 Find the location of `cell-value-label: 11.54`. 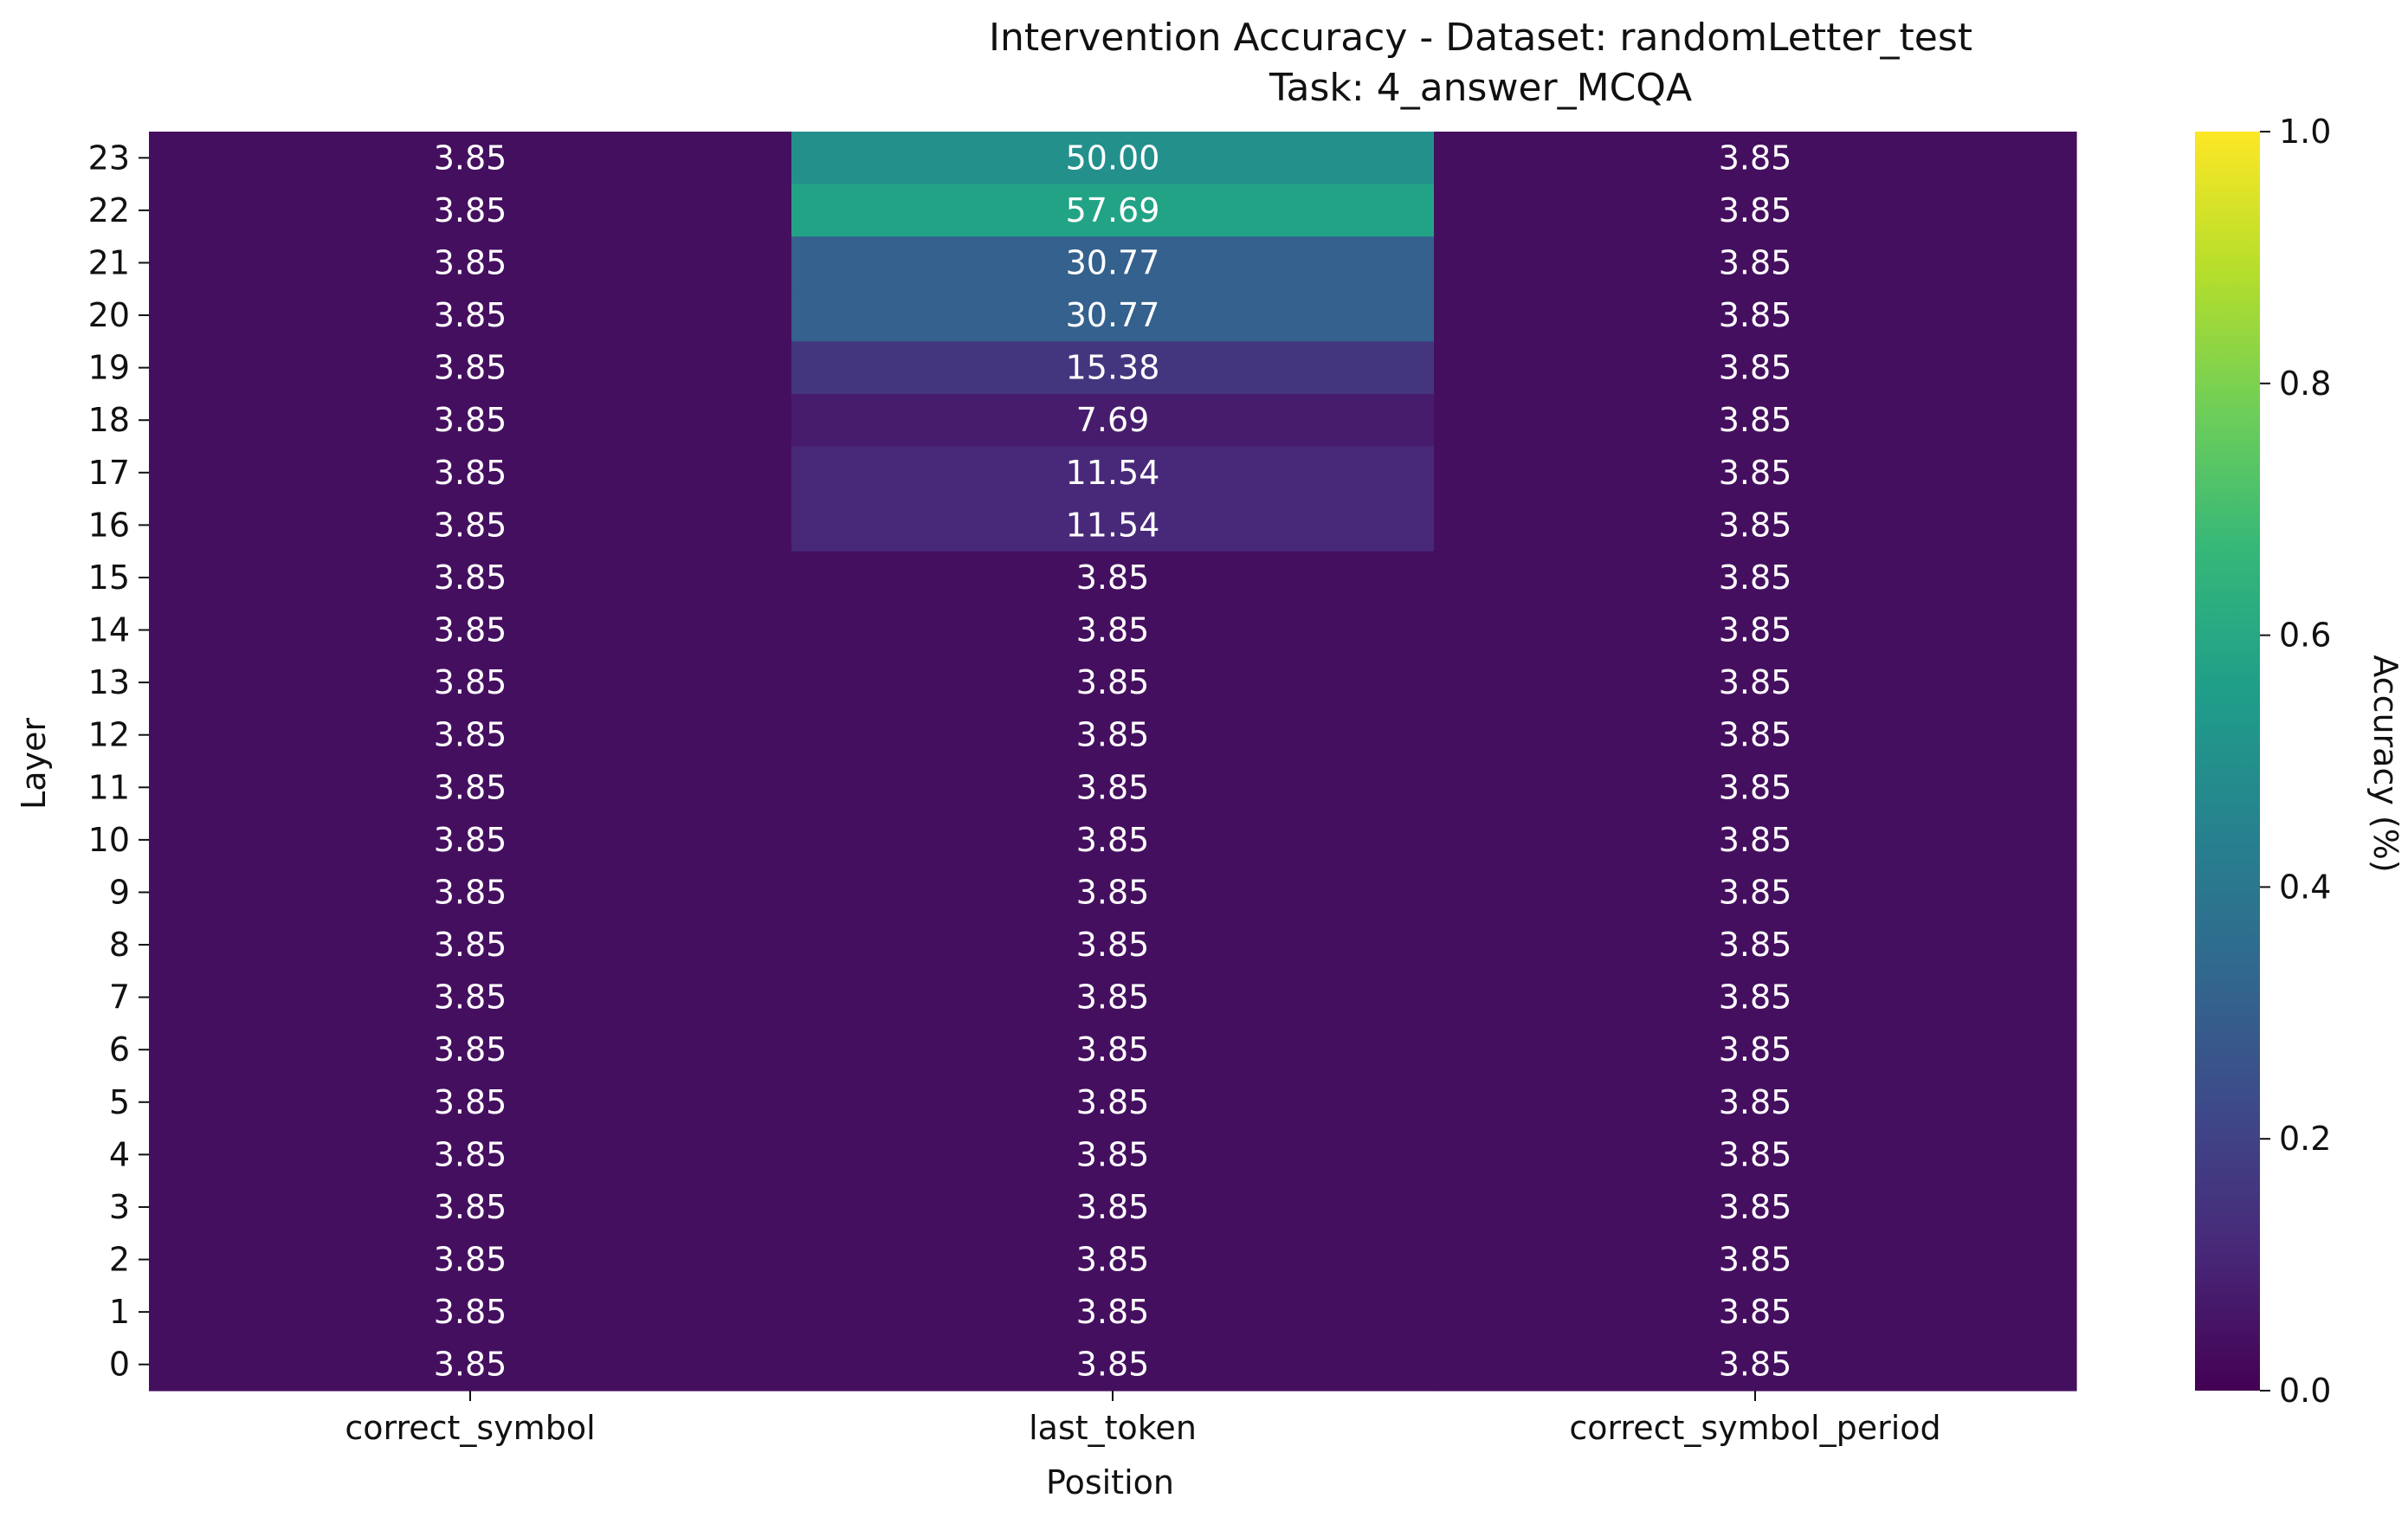

cell-value-label: 11.54 is located at coordinates (1113, 525).